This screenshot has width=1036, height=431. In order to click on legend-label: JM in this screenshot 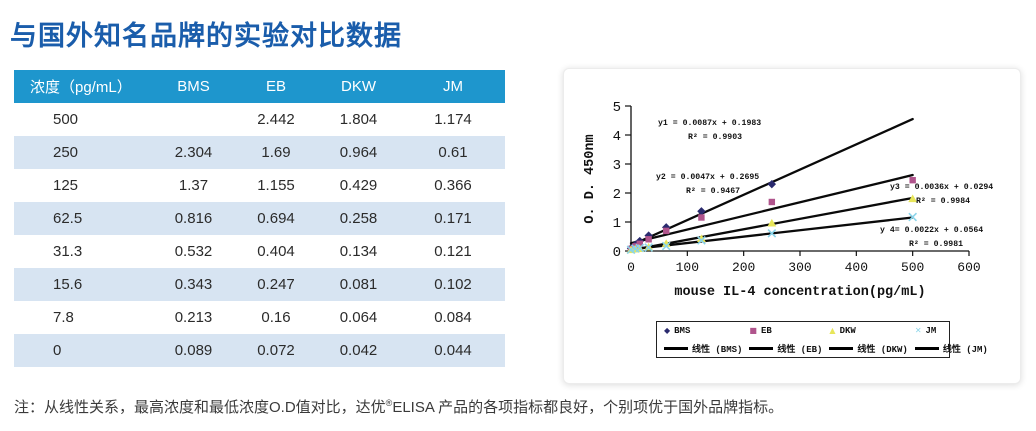, I will do `click(931, 330)`.